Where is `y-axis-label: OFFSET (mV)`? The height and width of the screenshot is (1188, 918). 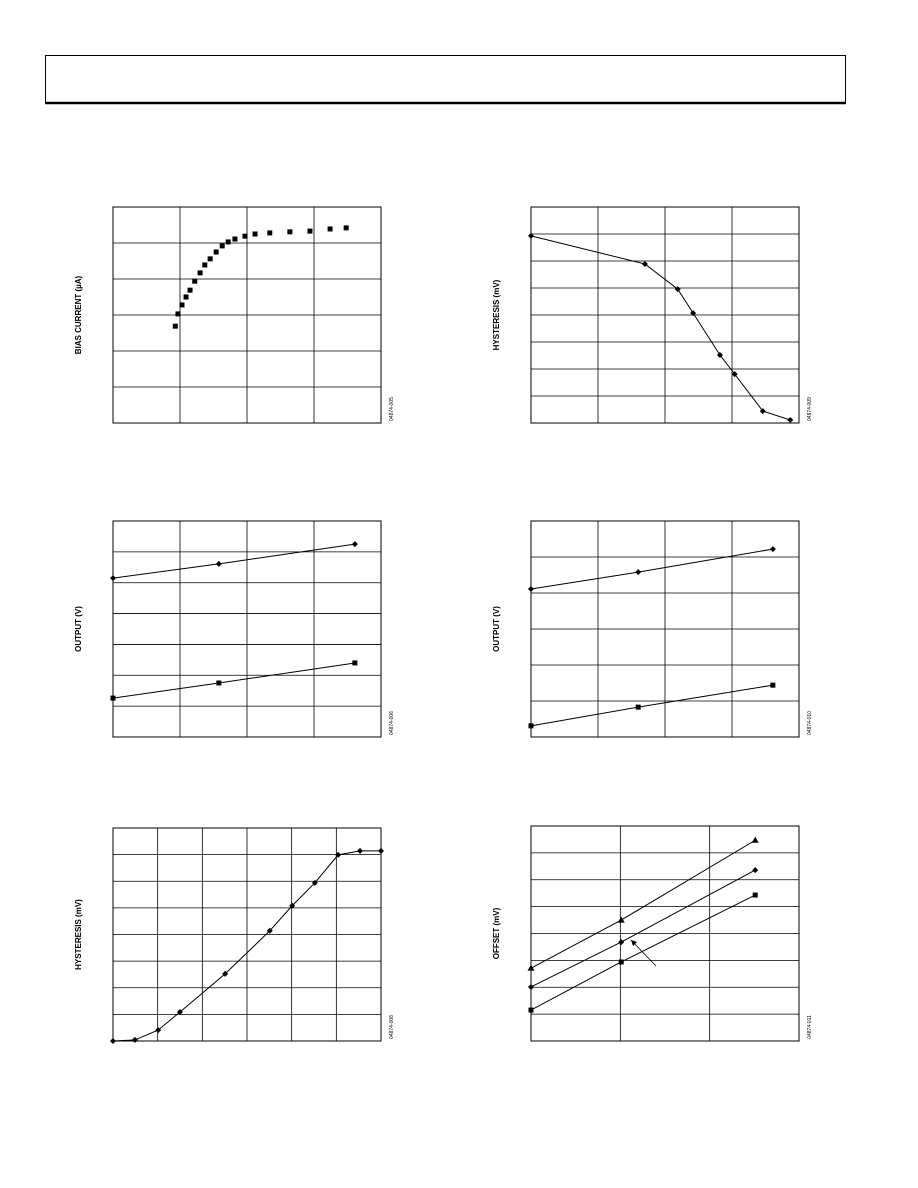
y-axis-label: OFFSET (mV) is located at coordinates (496, 933).